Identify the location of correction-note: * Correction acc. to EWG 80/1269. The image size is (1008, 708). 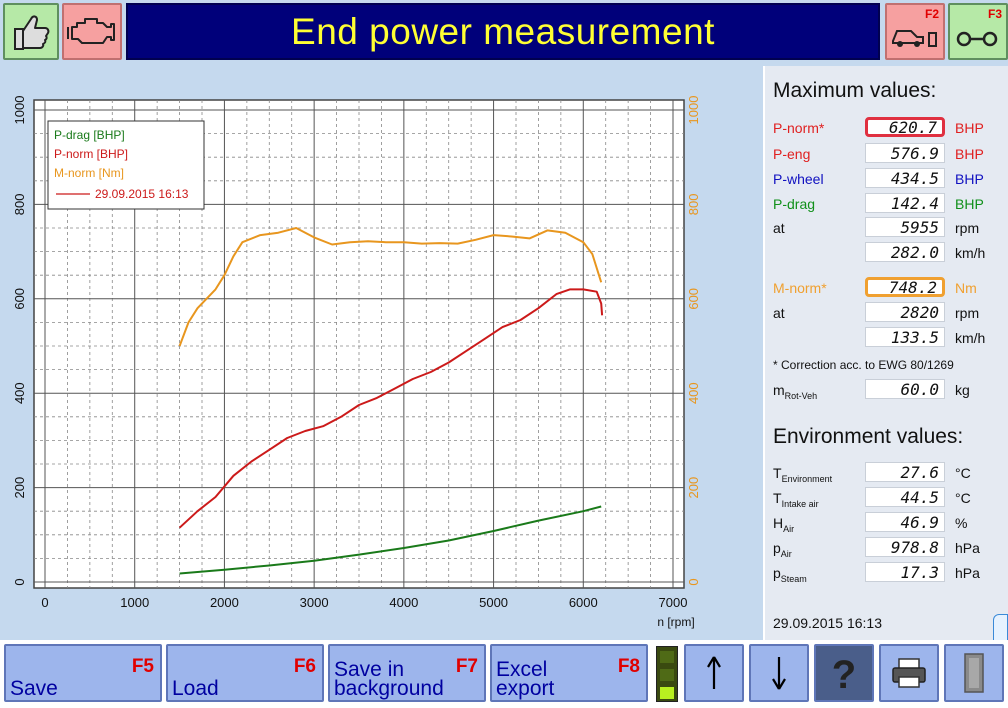
(863, 365).